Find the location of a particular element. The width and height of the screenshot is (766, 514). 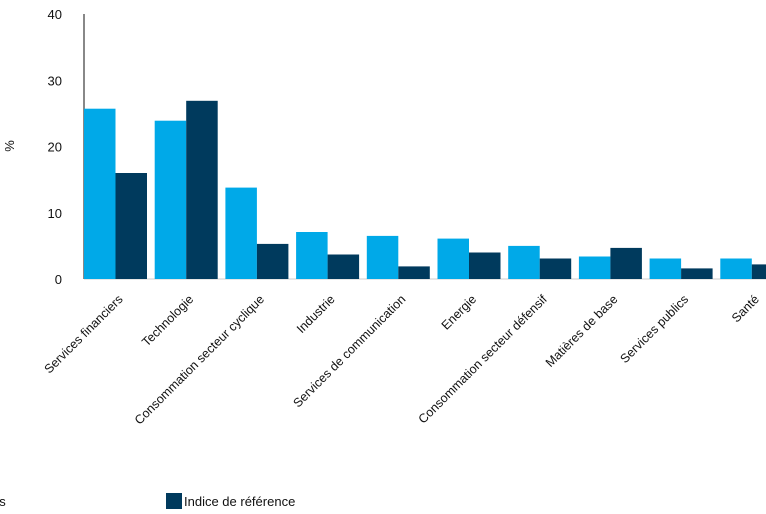

legend: ds Indice de référence is located at coordinates (147, 501).